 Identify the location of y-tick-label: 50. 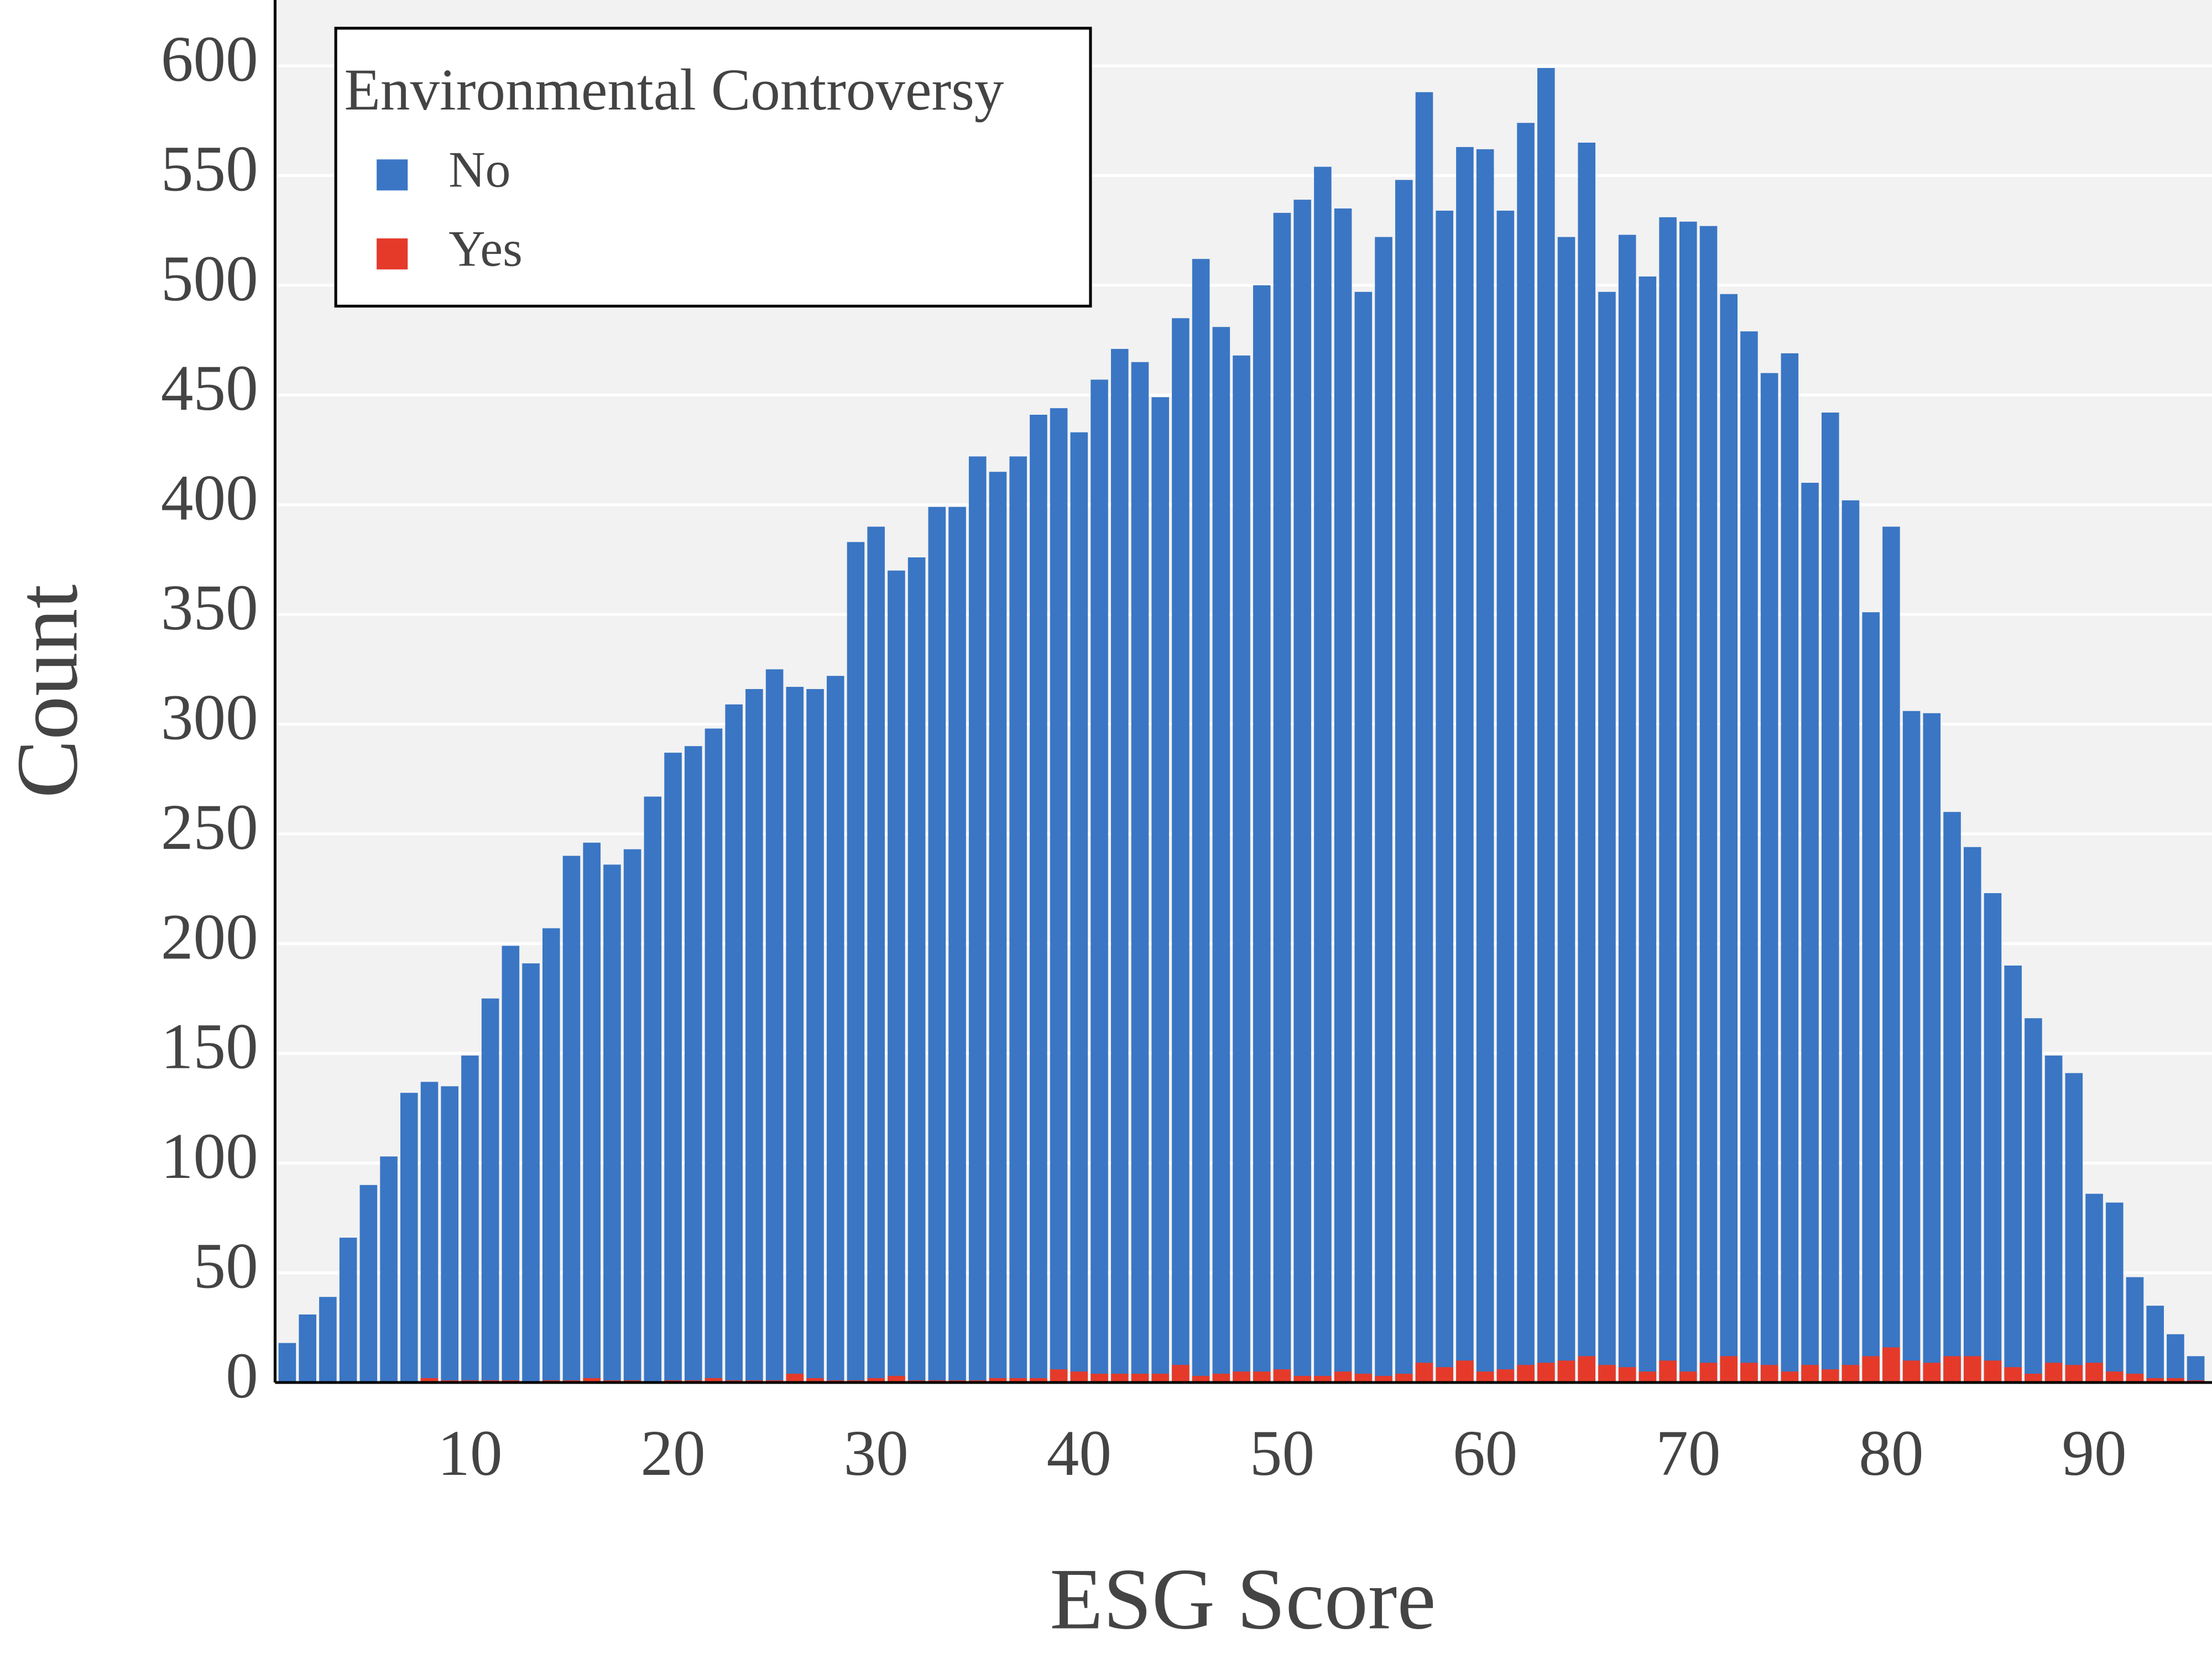
(226, 1266).